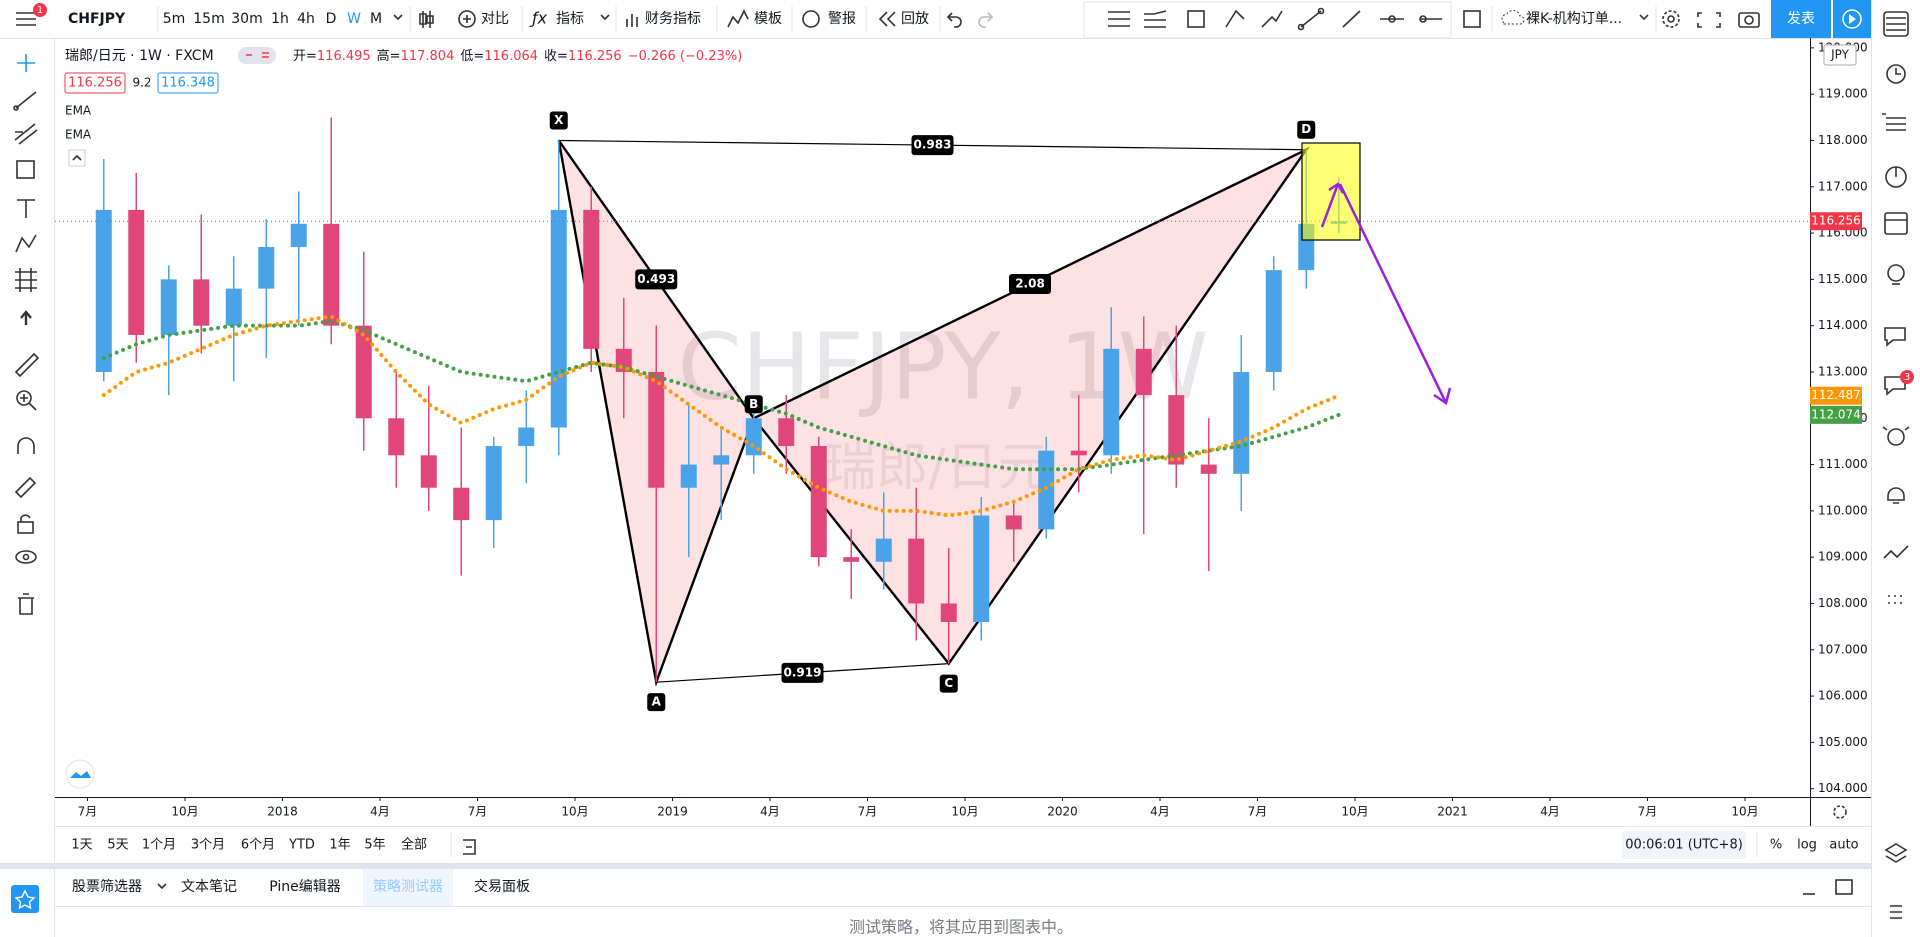 The width and height of the screenshot is (1920, 937). Describe the element at coordinates (1801, 19) in the screenshot. I see `publish-button` at that location.